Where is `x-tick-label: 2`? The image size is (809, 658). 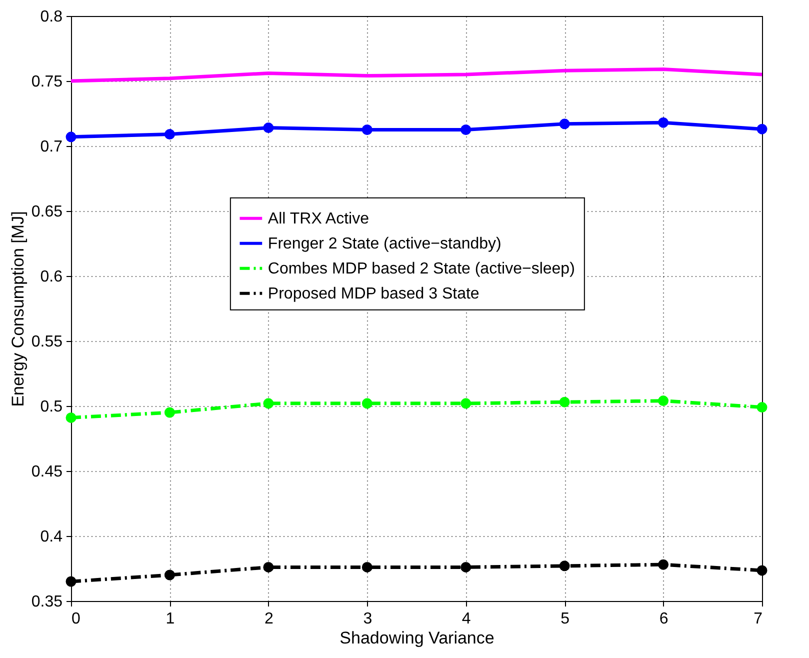
x-tick-label: 2 is located at coordinates (269, 619).